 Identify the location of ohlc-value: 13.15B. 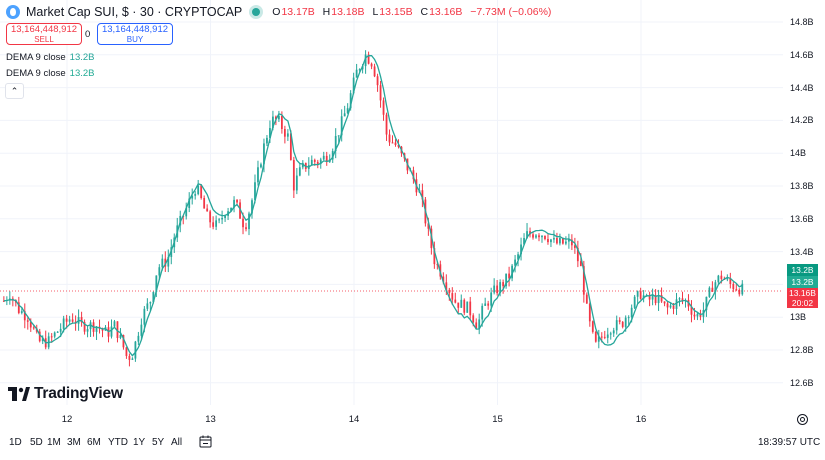
(396, 12).